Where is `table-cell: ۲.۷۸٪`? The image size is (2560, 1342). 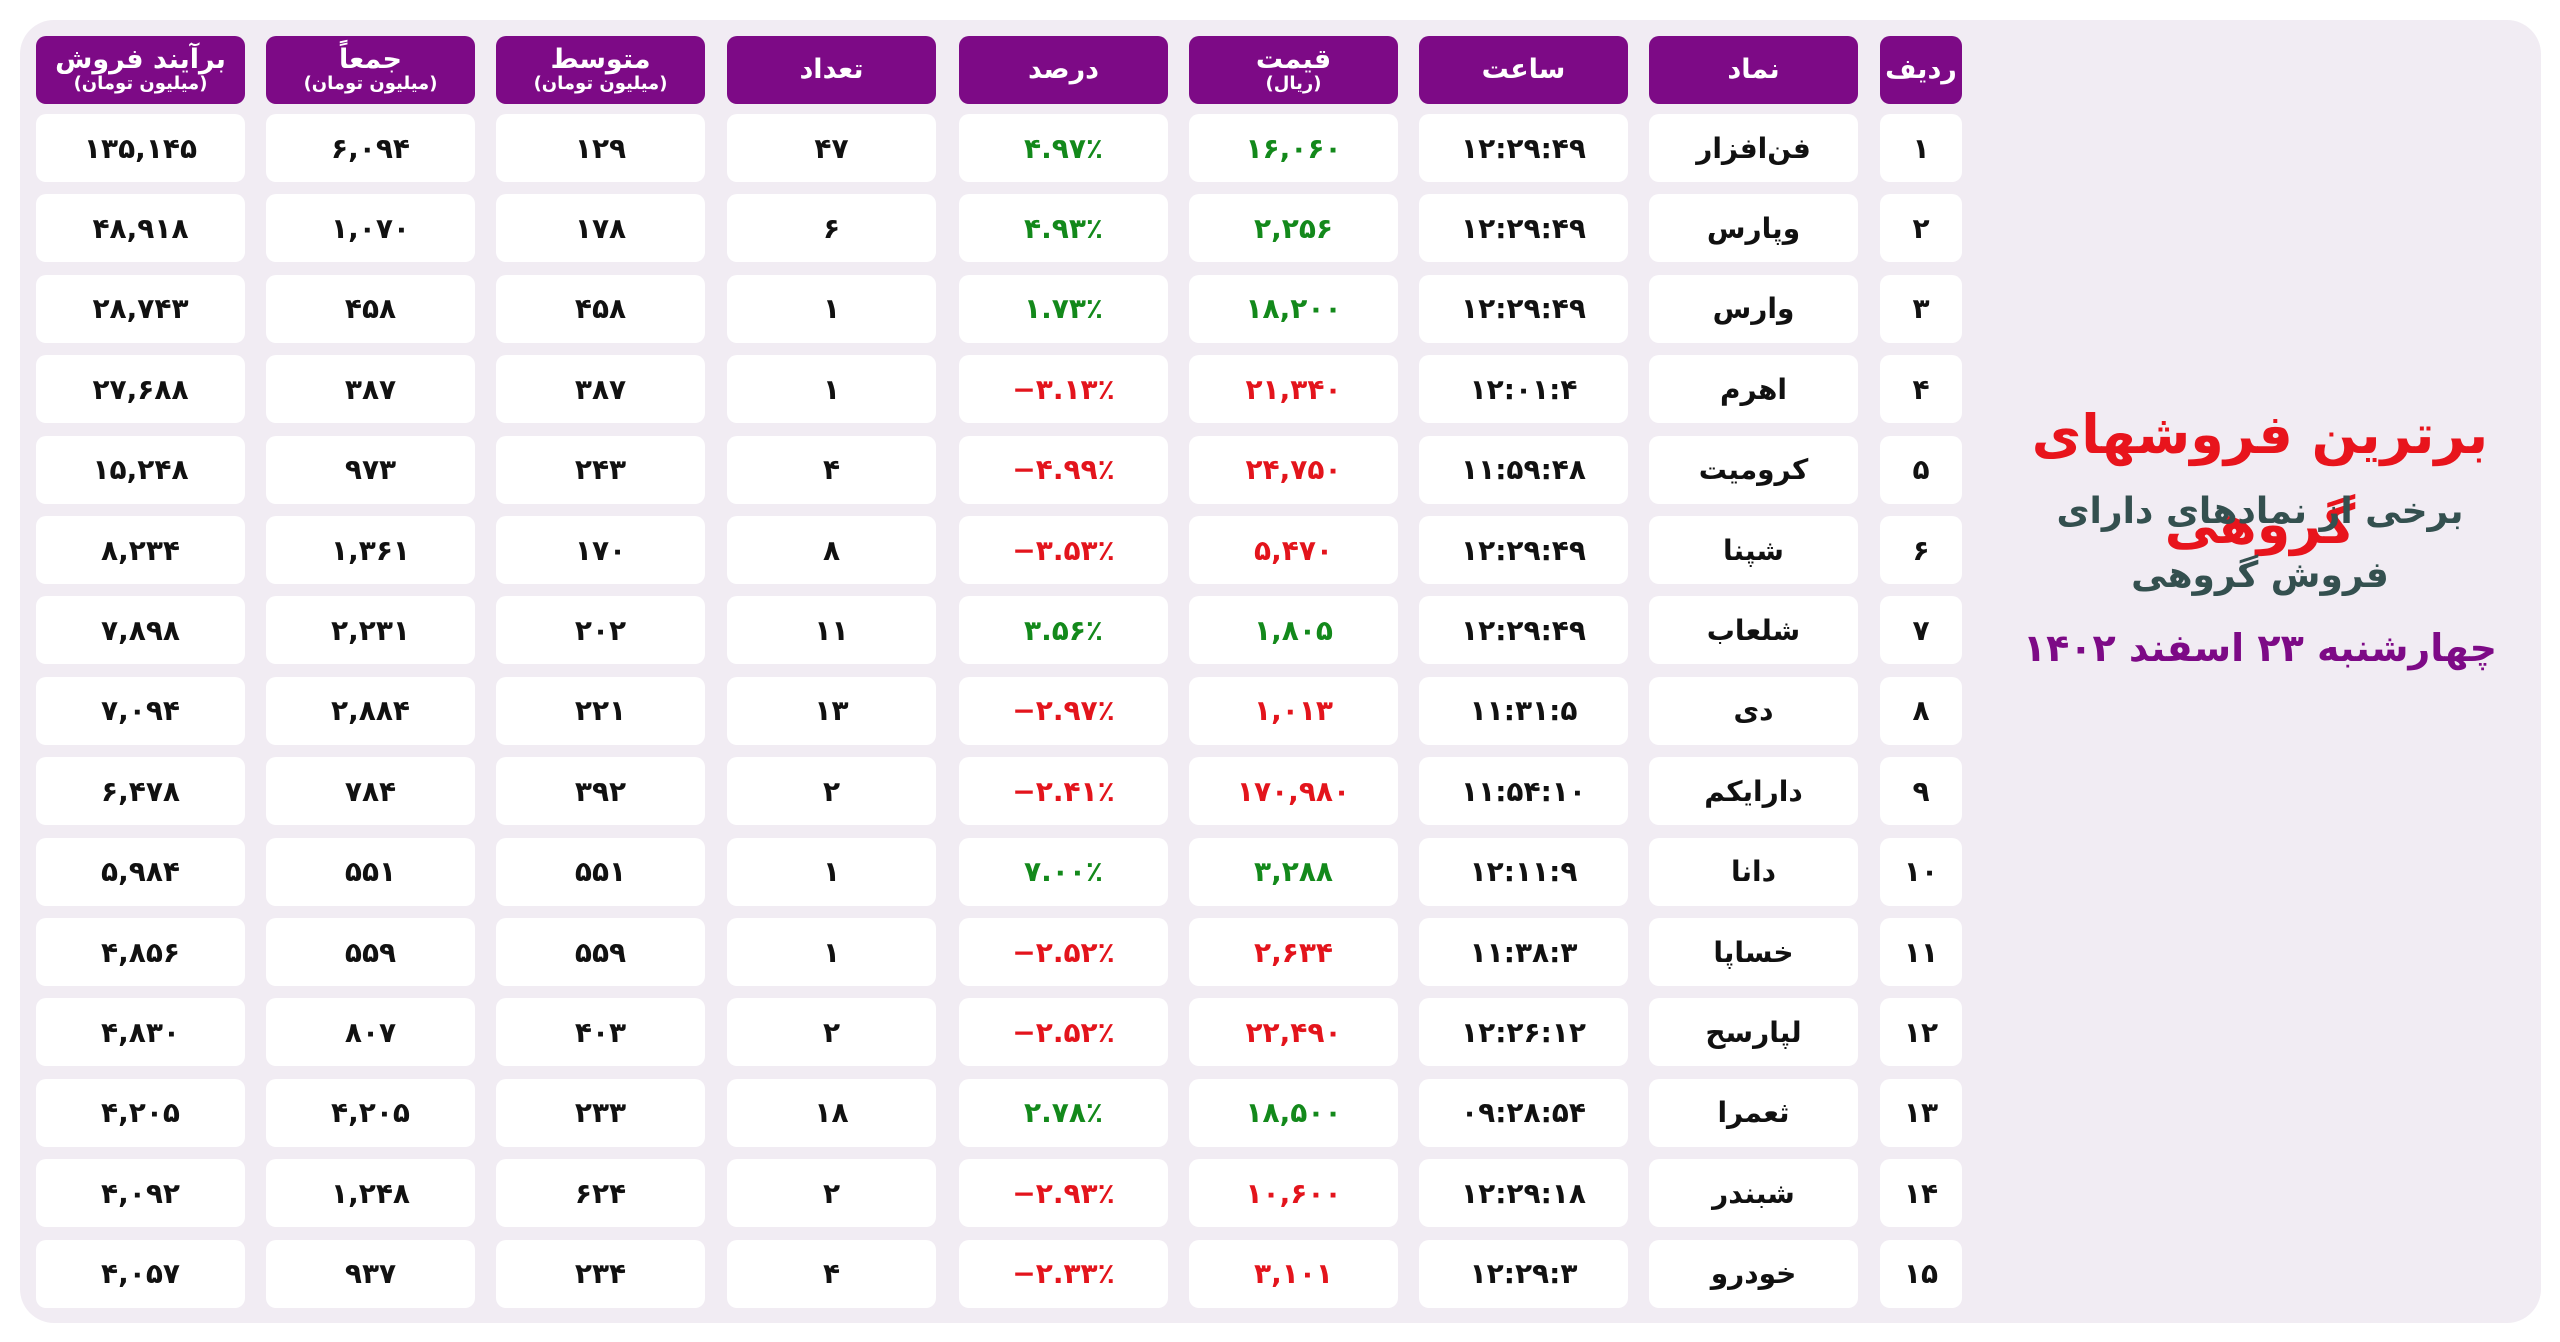
table-cell: ۲.۷۸٪ is located at coordinates (1063, 1112).